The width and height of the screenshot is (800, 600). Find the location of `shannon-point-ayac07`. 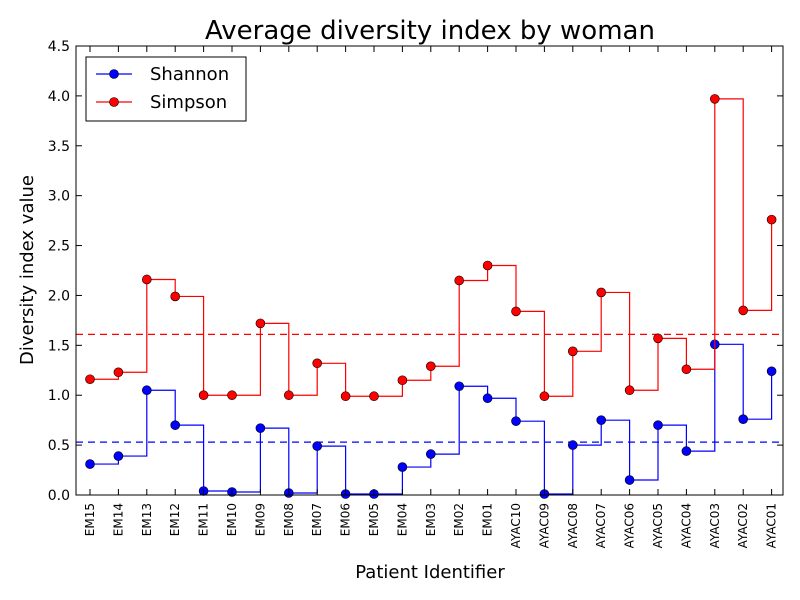

shannon-point-ayac07 is located at coordinates (601, 420).